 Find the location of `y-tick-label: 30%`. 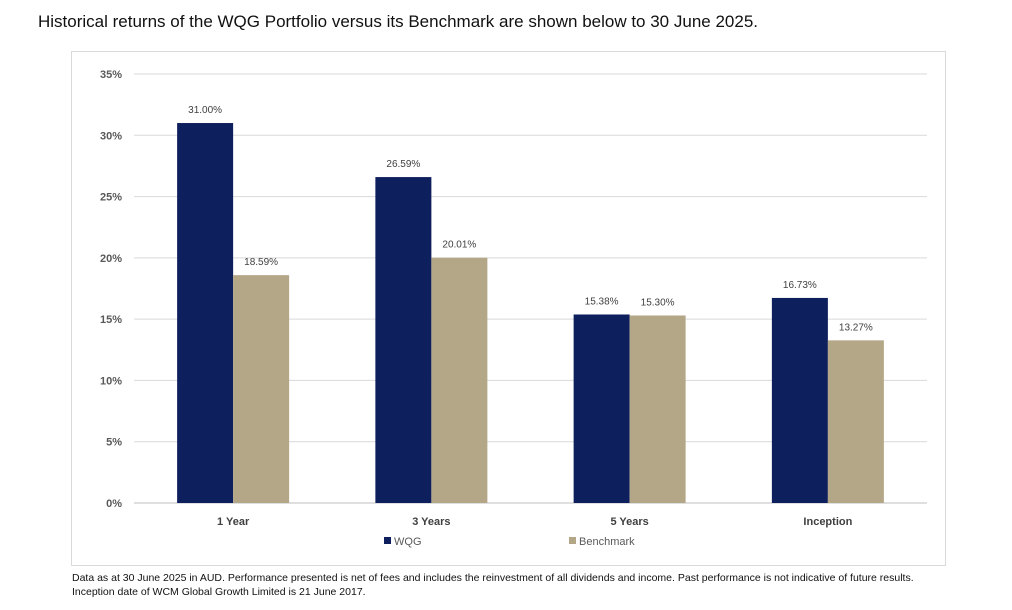

y-tick-label: 30% is located at coordinates (111, 136).